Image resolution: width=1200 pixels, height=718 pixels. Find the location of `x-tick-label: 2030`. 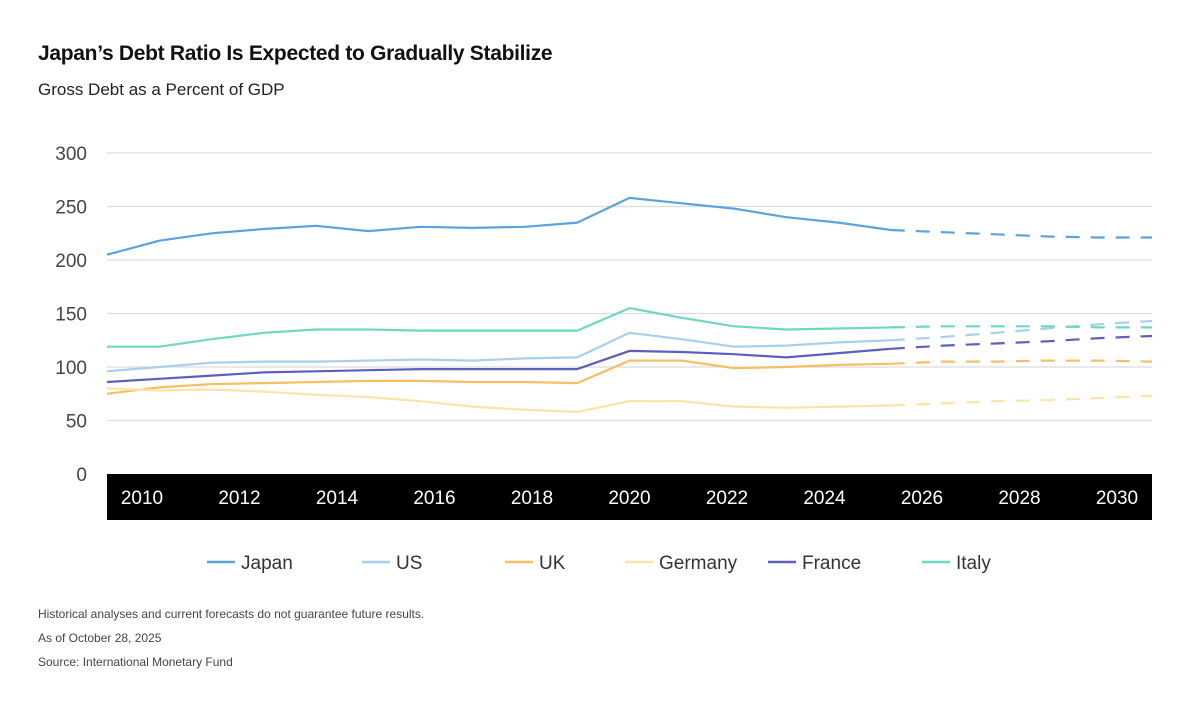

x-tick-label: 2030 is located at coordinates (1117, 498).